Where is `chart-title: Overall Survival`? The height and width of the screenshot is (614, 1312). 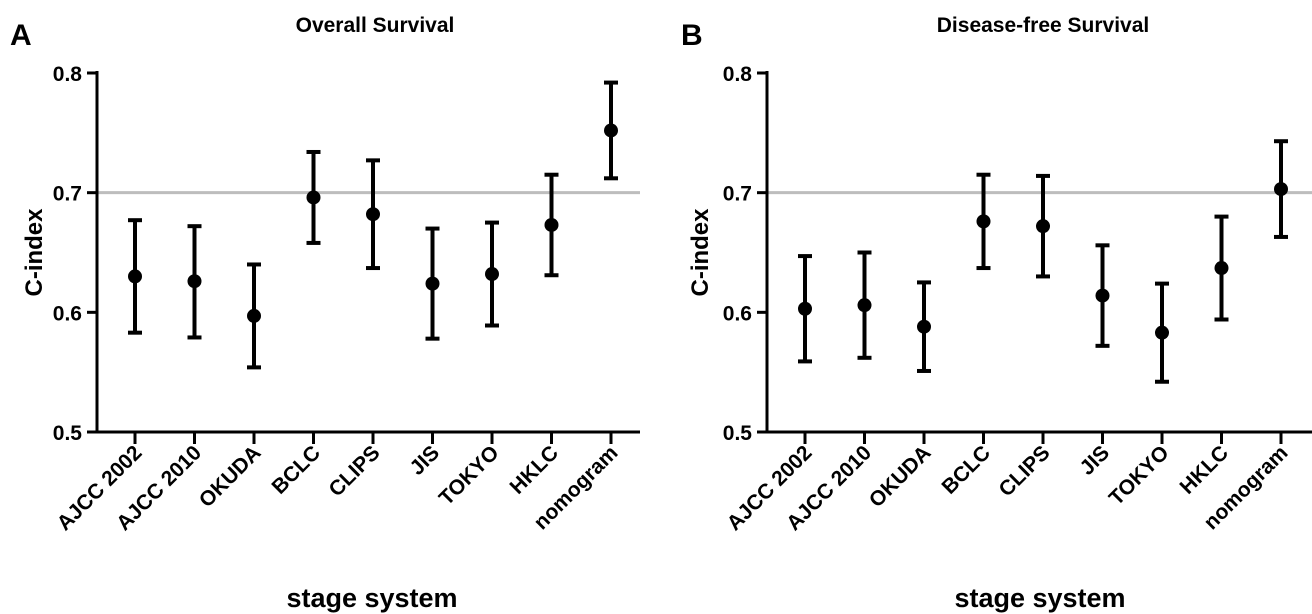
chart-title: Overall Survival is located at coordinates (375, 25).